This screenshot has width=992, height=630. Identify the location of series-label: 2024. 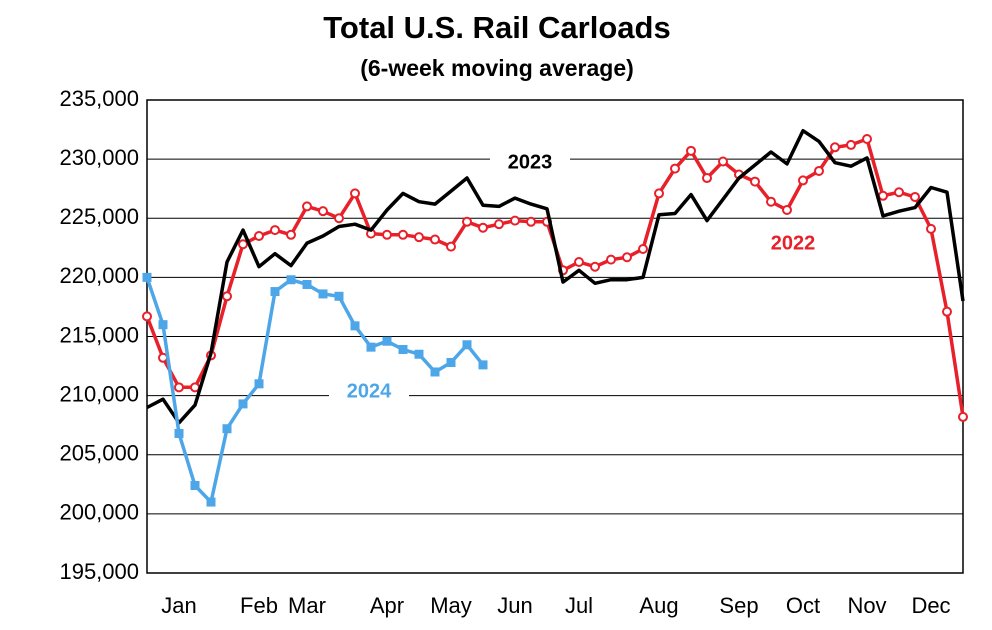
(369, 391).